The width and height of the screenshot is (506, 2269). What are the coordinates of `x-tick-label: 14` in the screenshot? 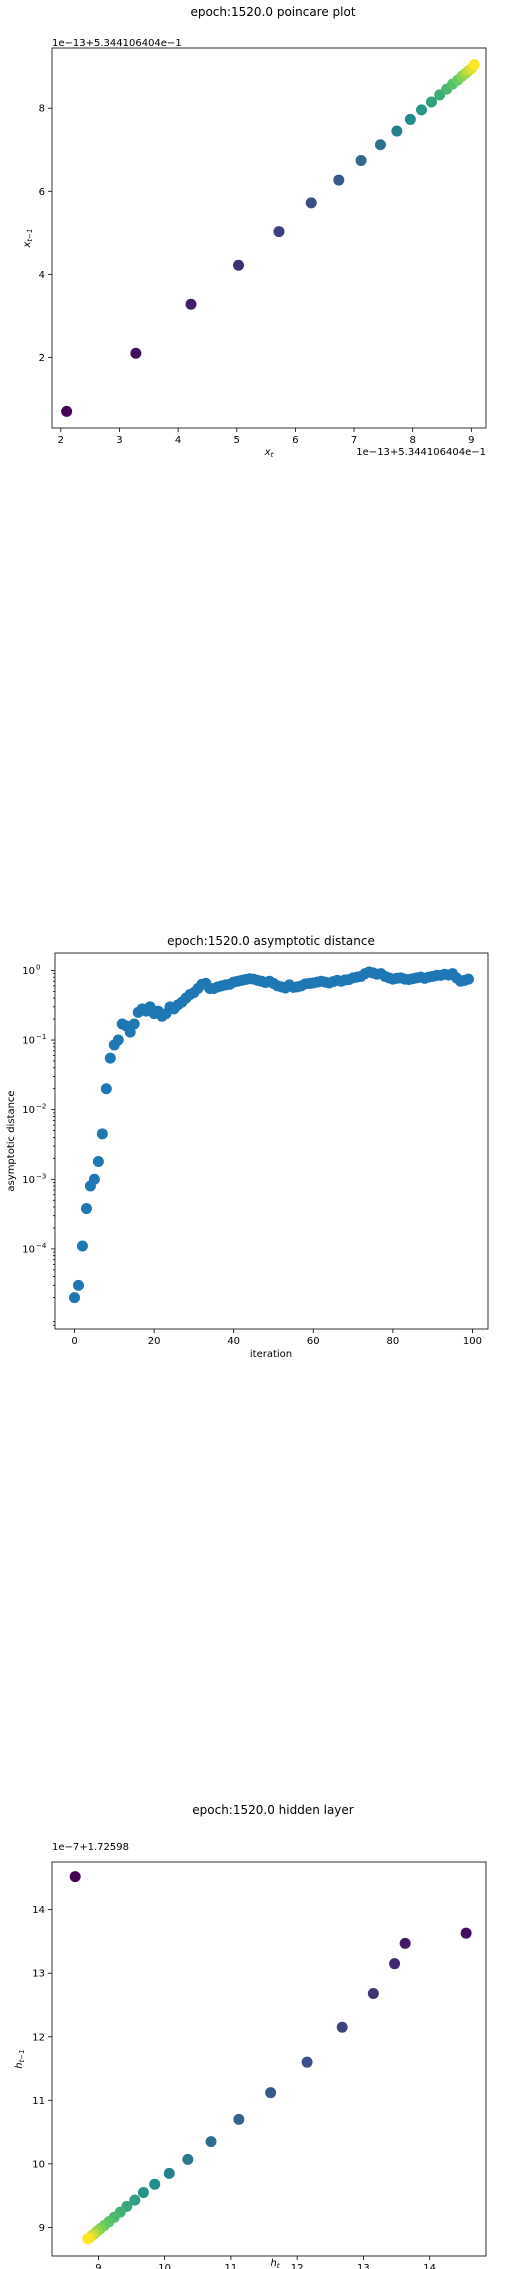 It's located at (429, 2266).